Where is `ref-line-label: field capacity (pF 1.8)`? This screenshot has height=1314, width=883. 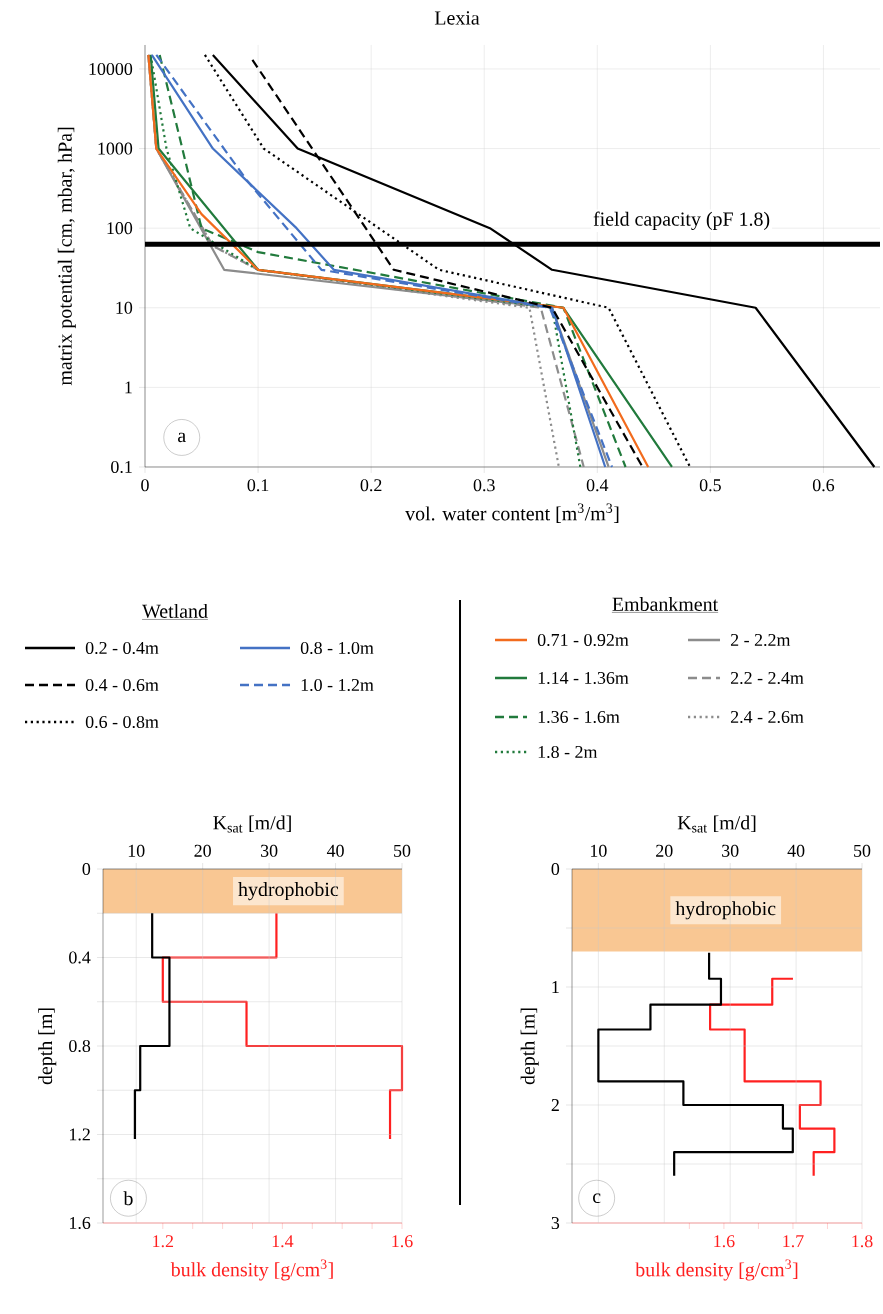 ref-line-label: field capacity (pF 1.8) is located at coordinates (681, 220).